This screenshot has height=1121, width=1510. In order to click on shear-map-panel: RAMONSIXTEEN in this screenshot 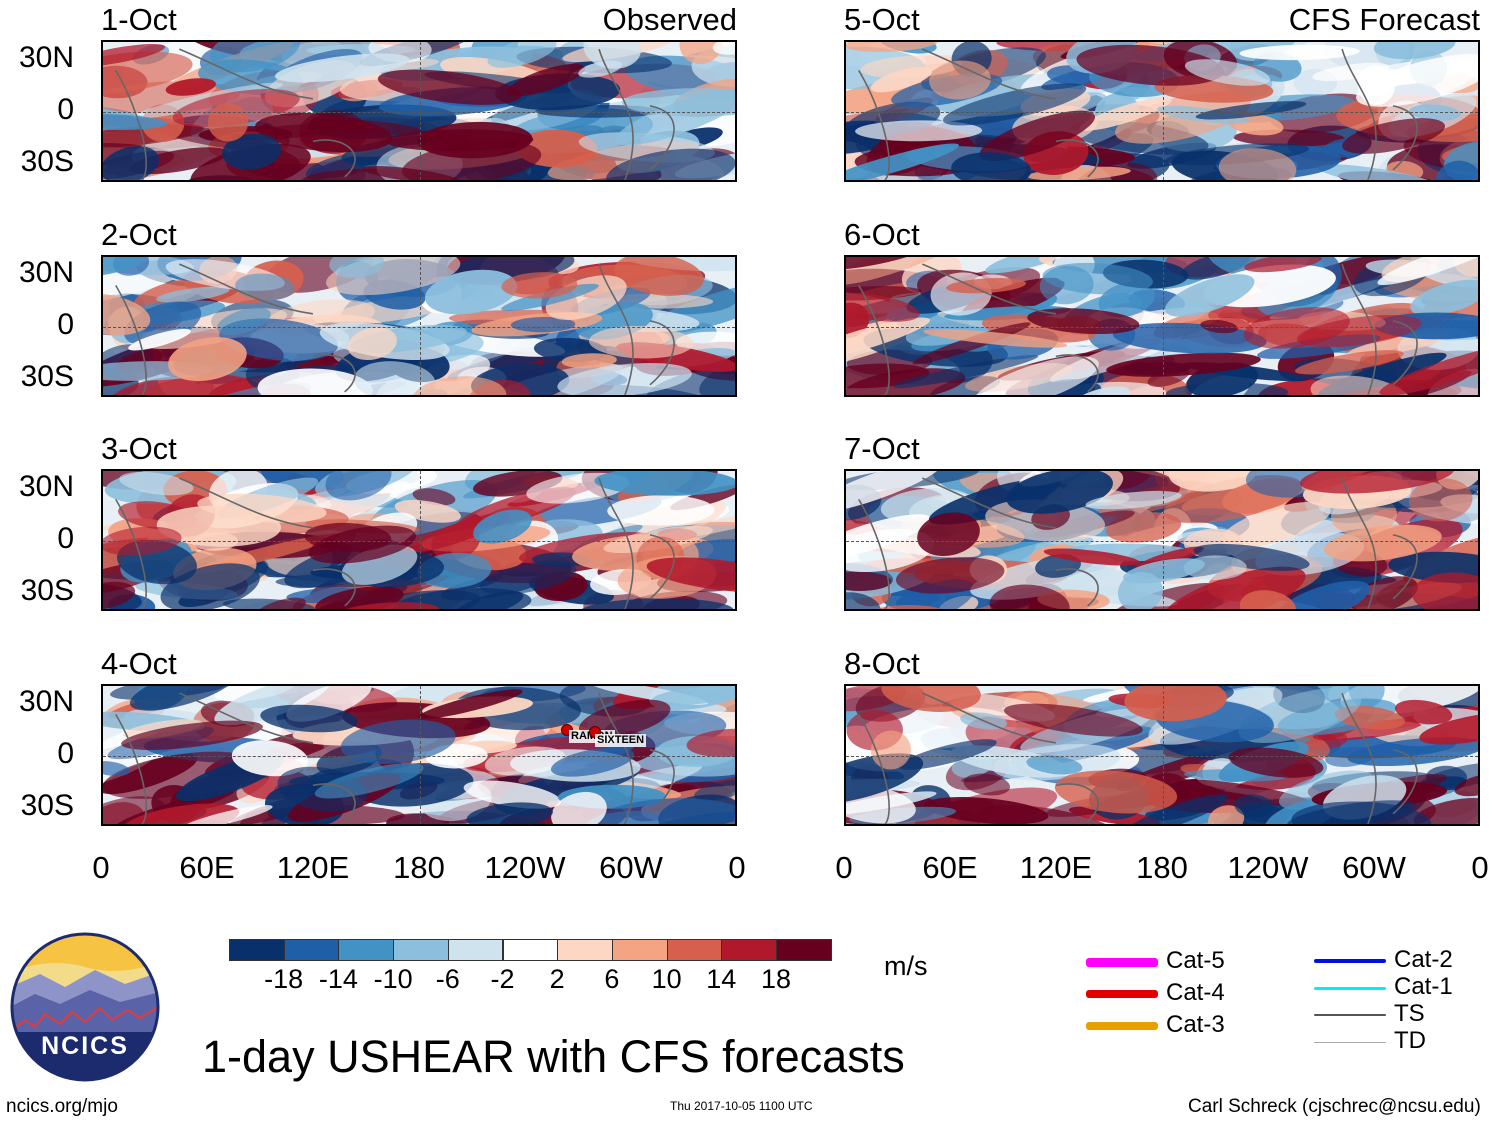, I will do `click(419, 755)`.